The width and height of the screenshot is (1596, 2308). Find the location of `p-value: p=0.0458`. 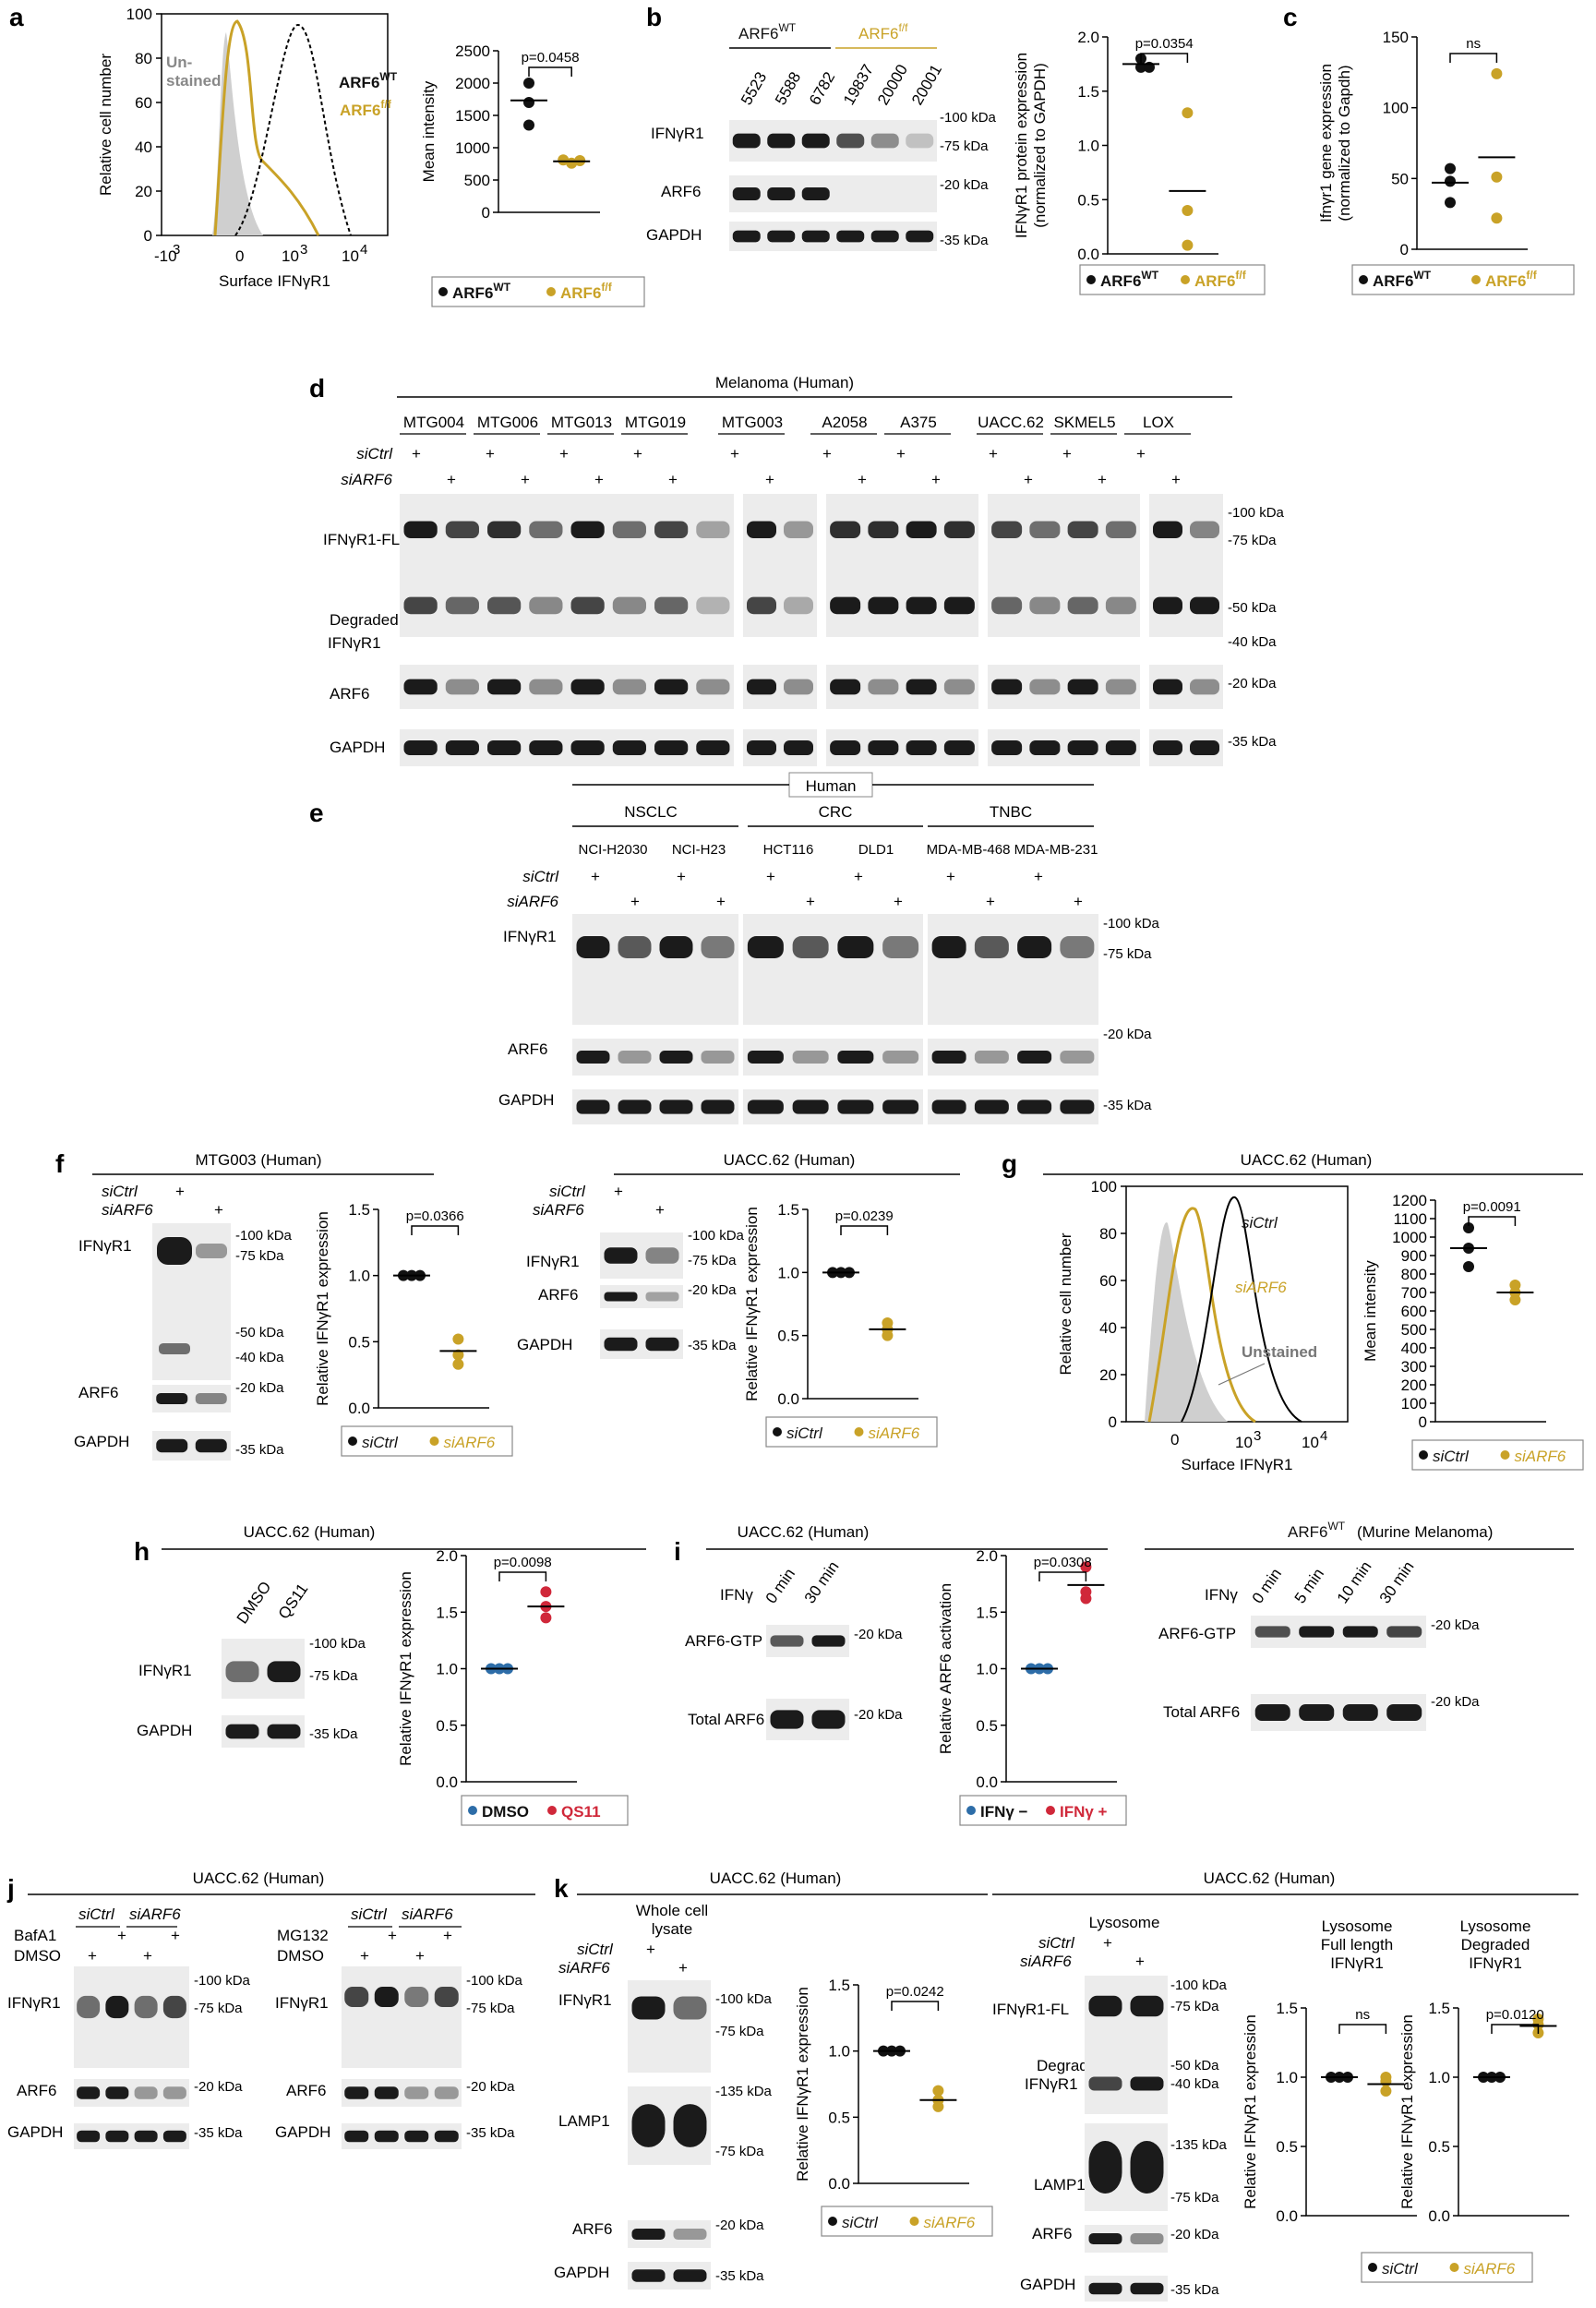

p-value: p=0.0458 is located at coordinates (551, 58).